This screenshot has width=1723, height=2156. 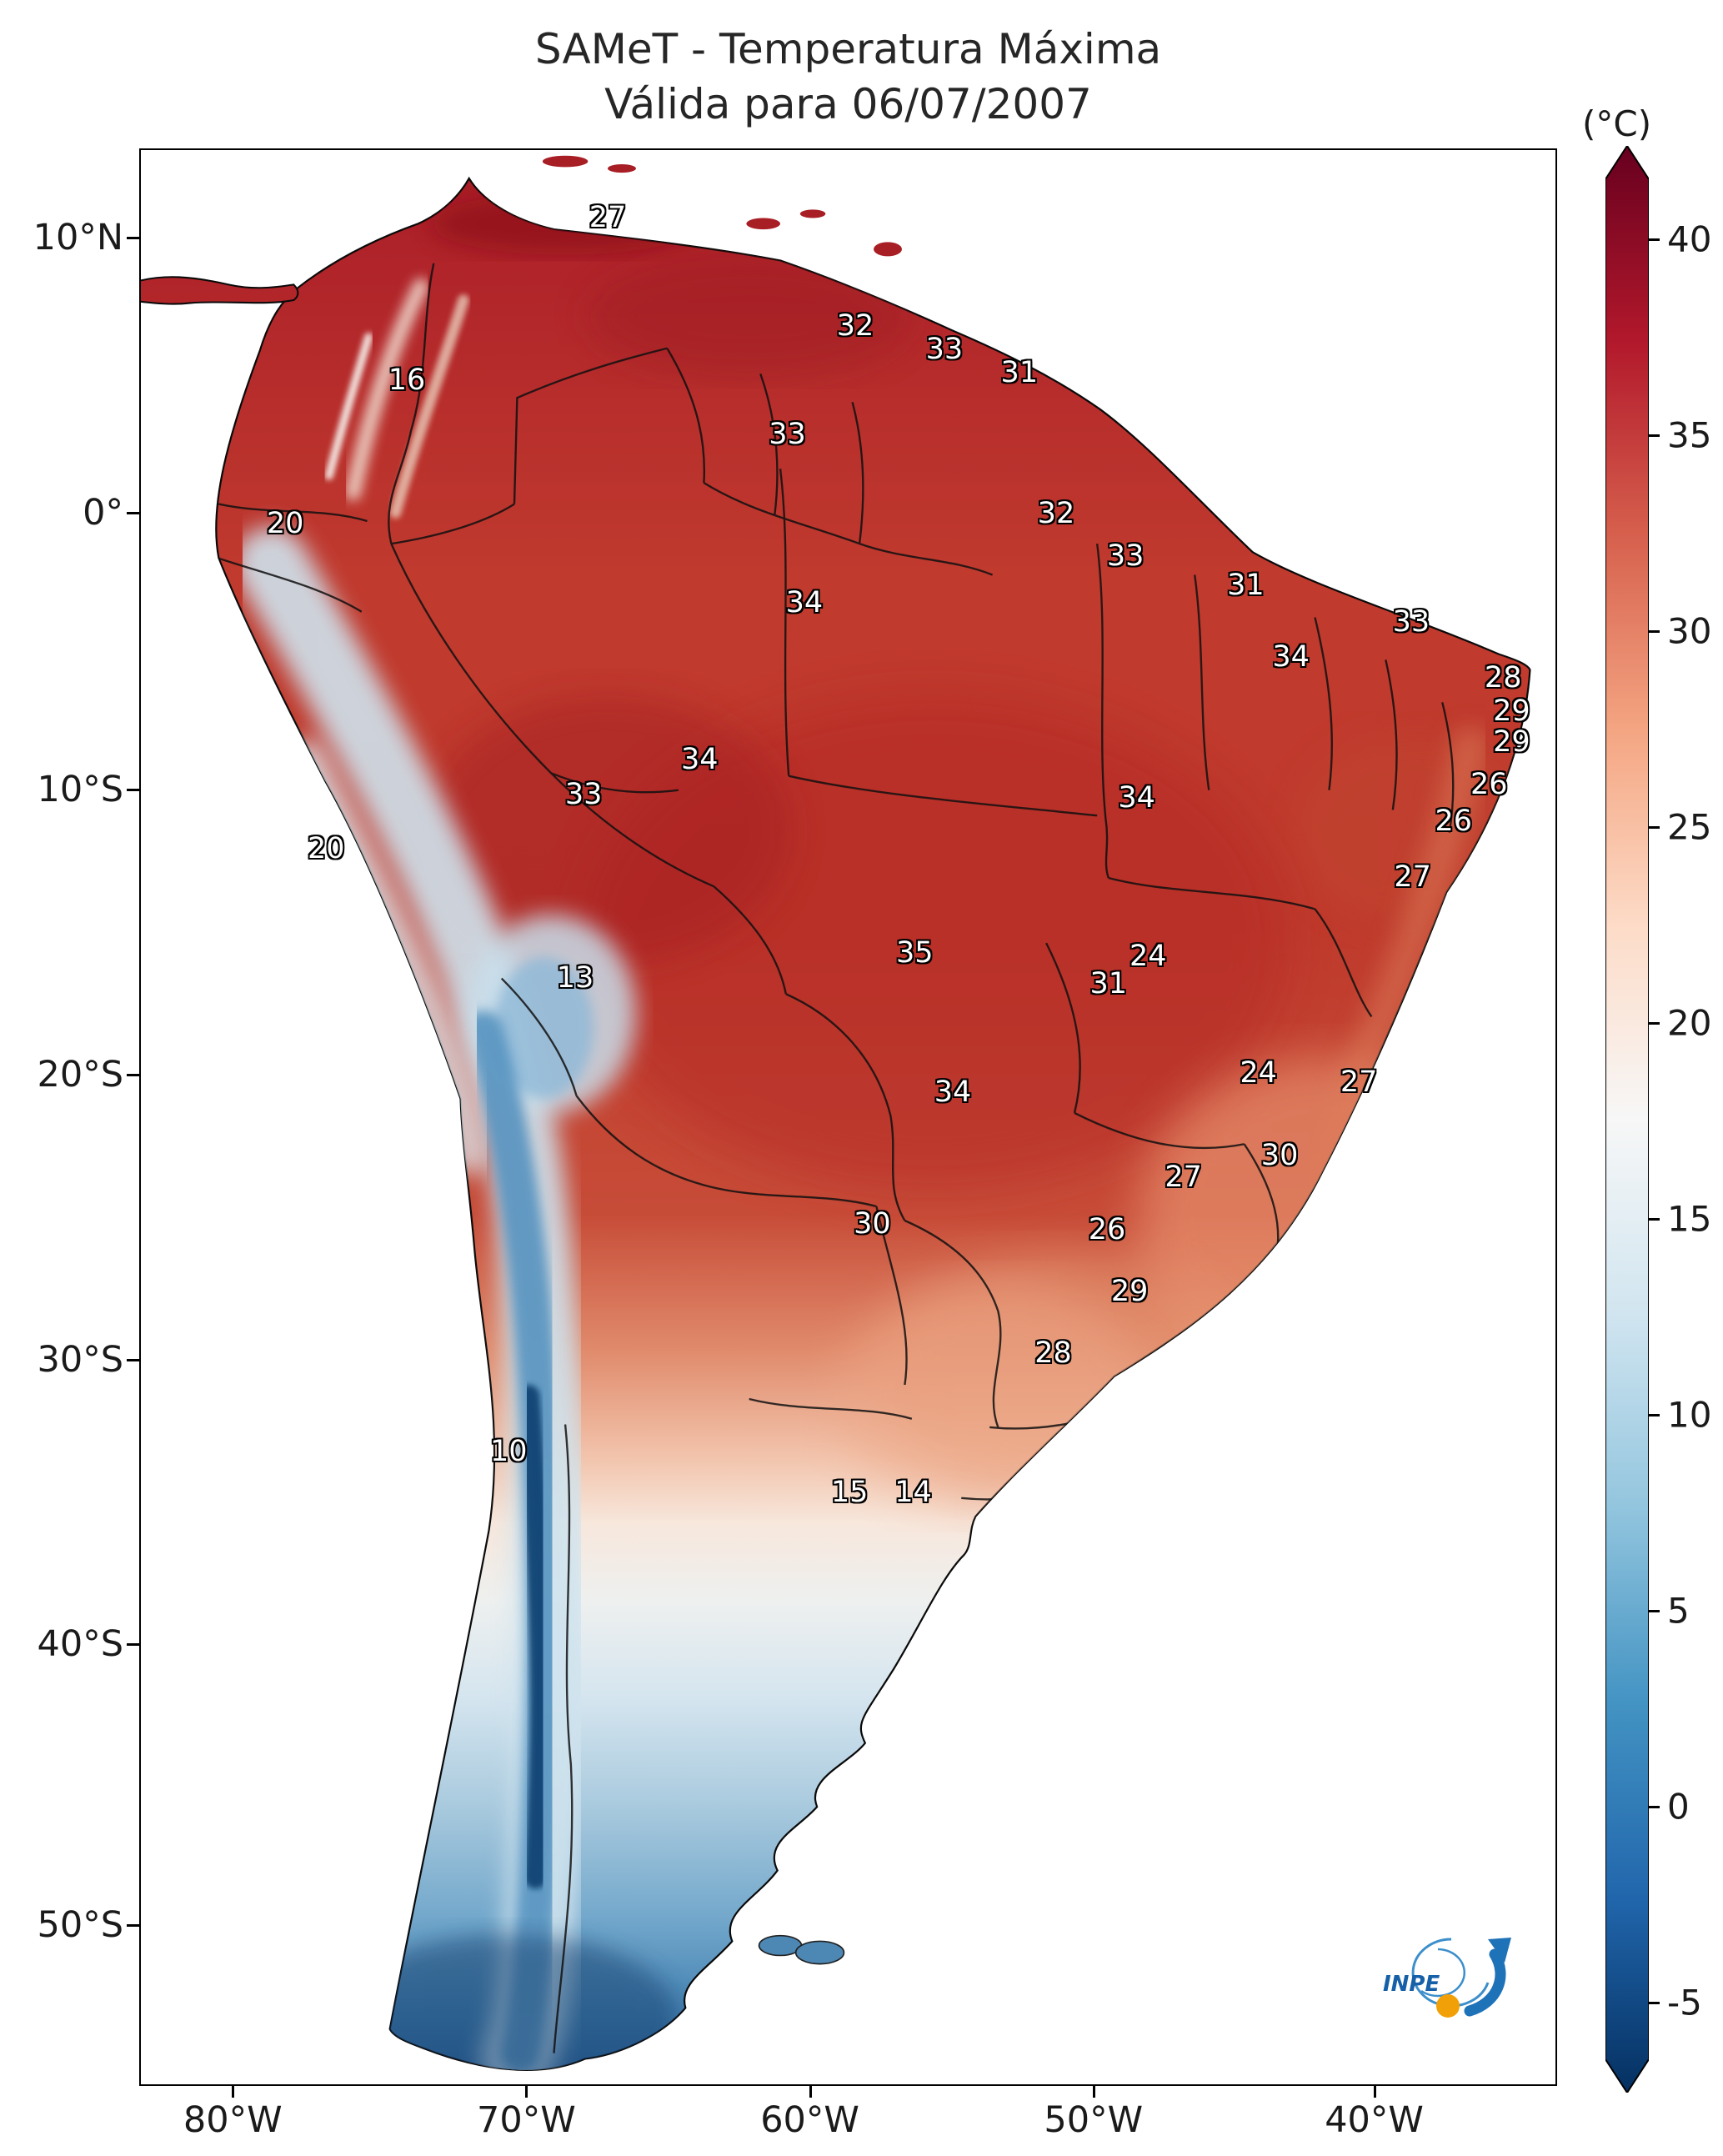 I want to click on inpe-logo-graphic: INPE, so click(x=1447, y=1978).